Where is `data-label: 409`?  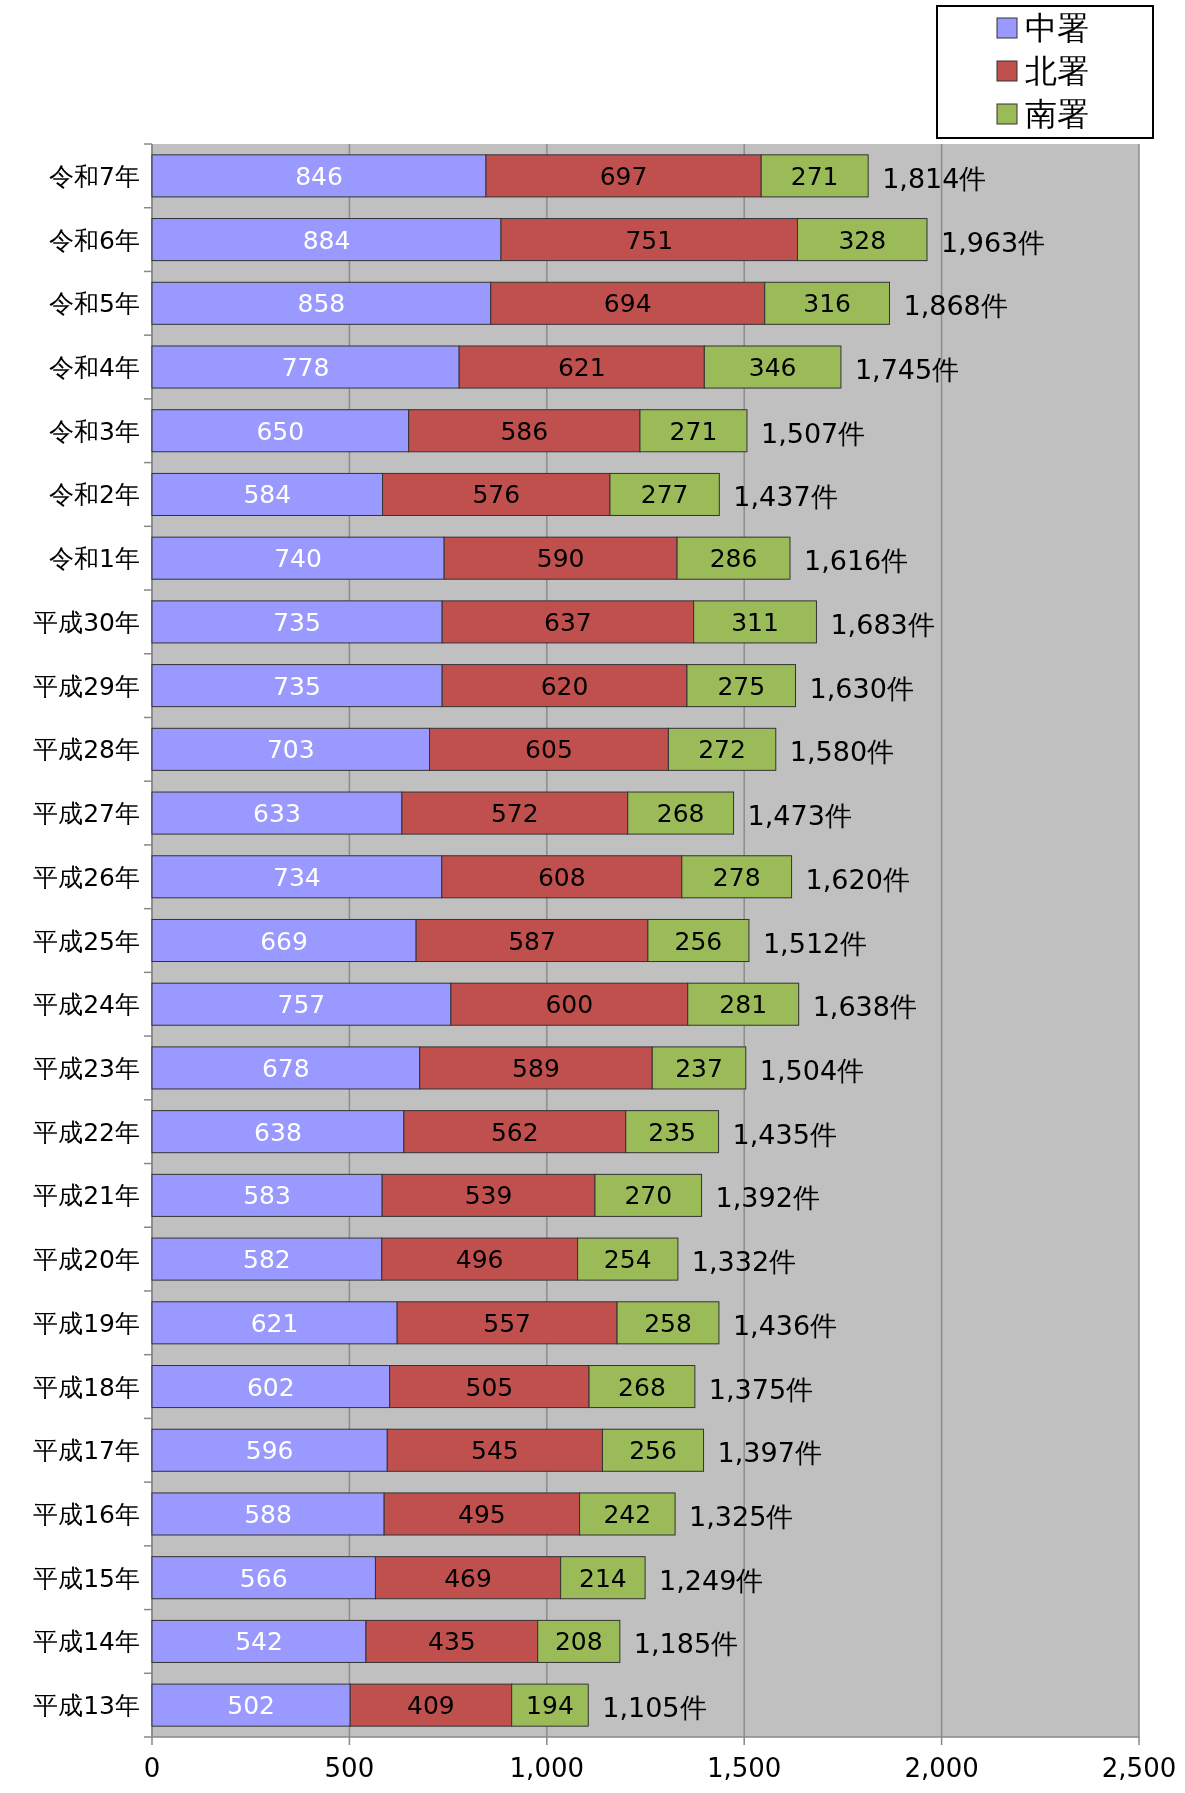
data-label: 409 is located at coordinates (431, 1706).